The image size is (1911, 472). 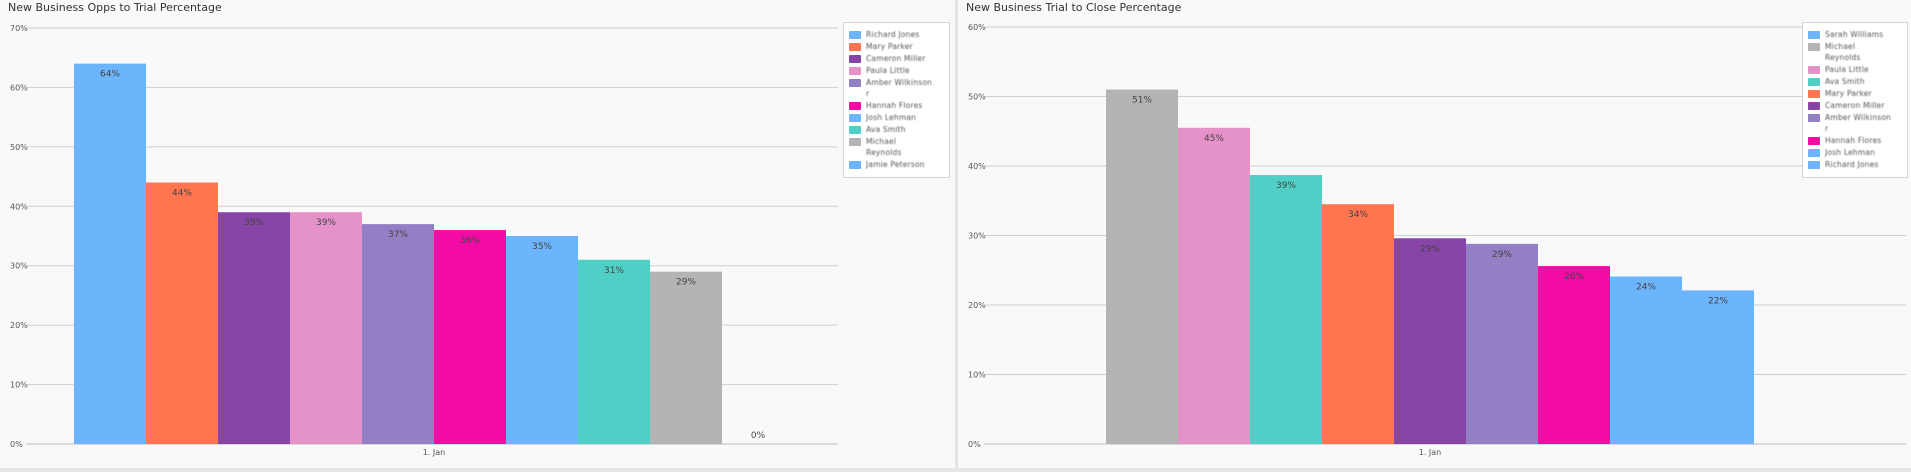 I want to click on legend-label: Sarah Williams, so click(x=1854, y=34).